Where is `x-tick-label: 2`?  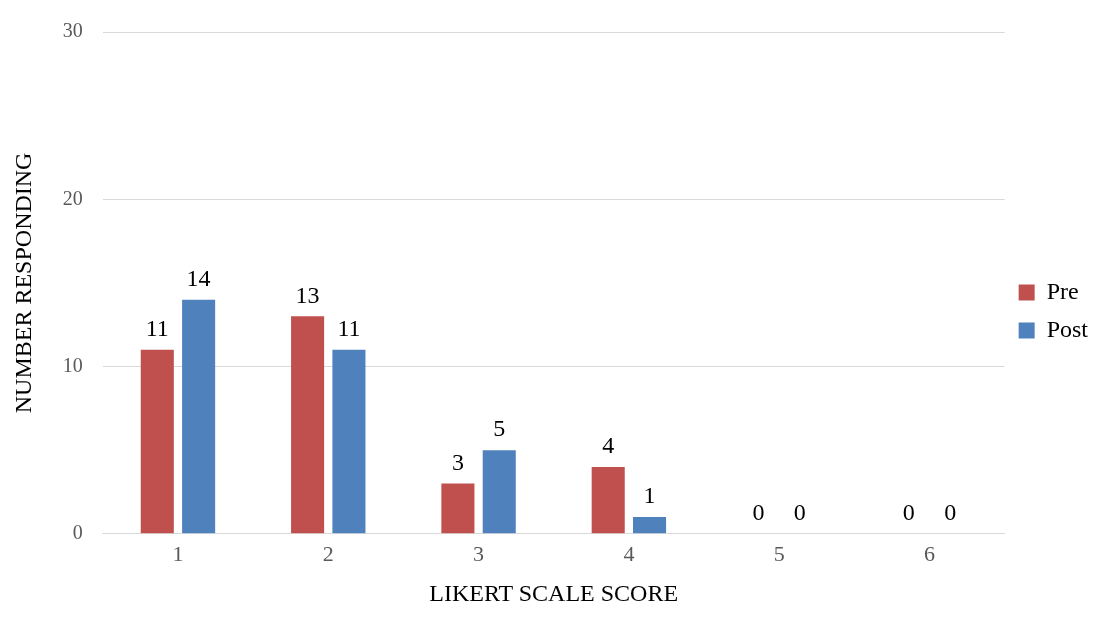 x-tick-label: 2 is located at coordinates (328, 553).